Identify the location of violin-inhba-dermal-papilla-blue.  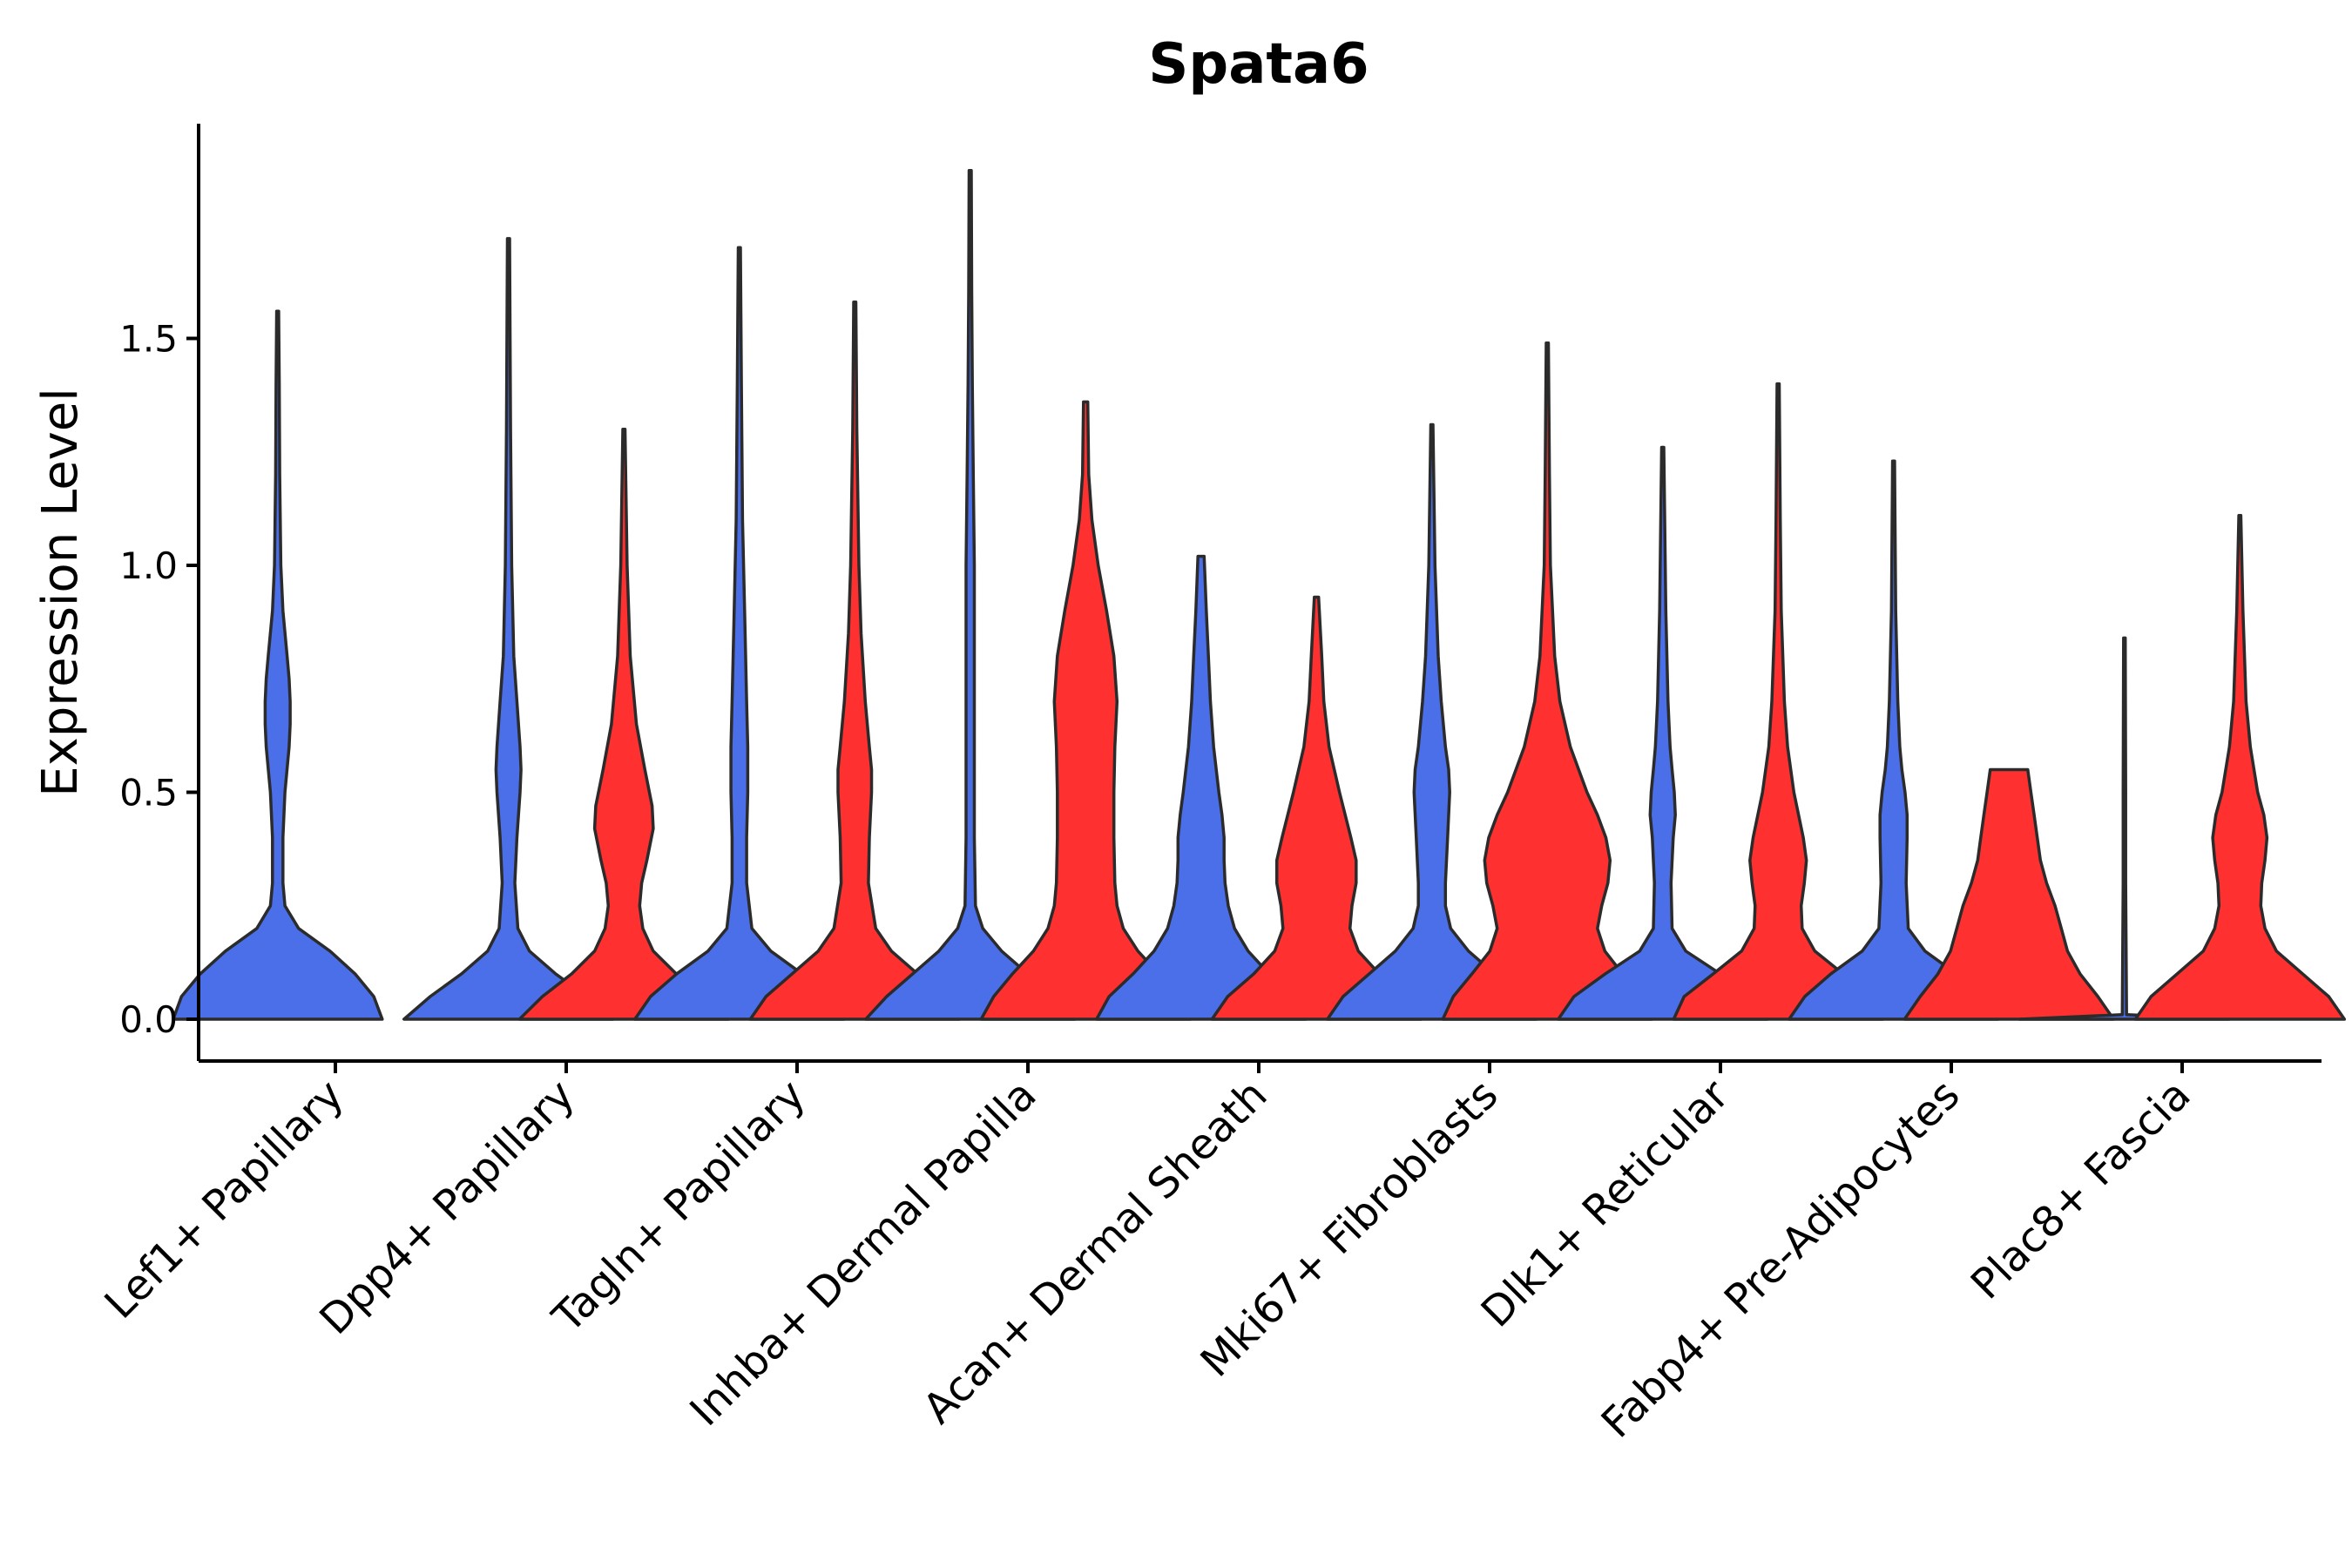
(970, 594).